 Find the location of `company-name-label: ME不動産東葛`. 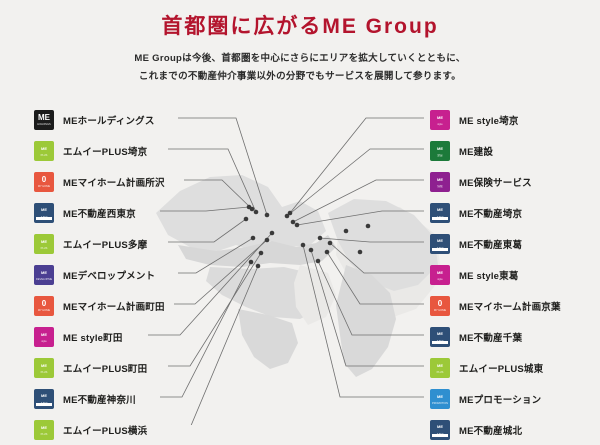

company-name-label: ME不動産東葛 is located at coordinates (491, 245).